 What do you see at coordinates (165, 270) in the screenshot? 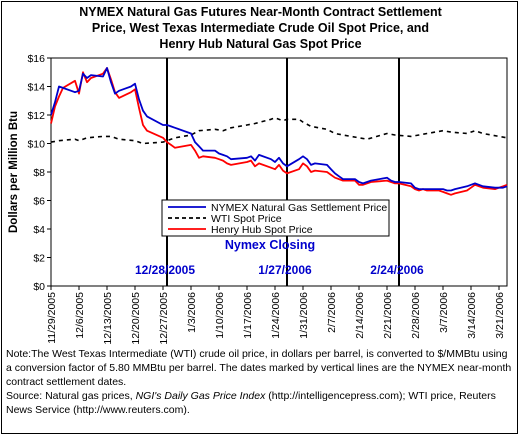
I see `settlement-marker-label: 12/28/2005` at bounding box center [165, 270].